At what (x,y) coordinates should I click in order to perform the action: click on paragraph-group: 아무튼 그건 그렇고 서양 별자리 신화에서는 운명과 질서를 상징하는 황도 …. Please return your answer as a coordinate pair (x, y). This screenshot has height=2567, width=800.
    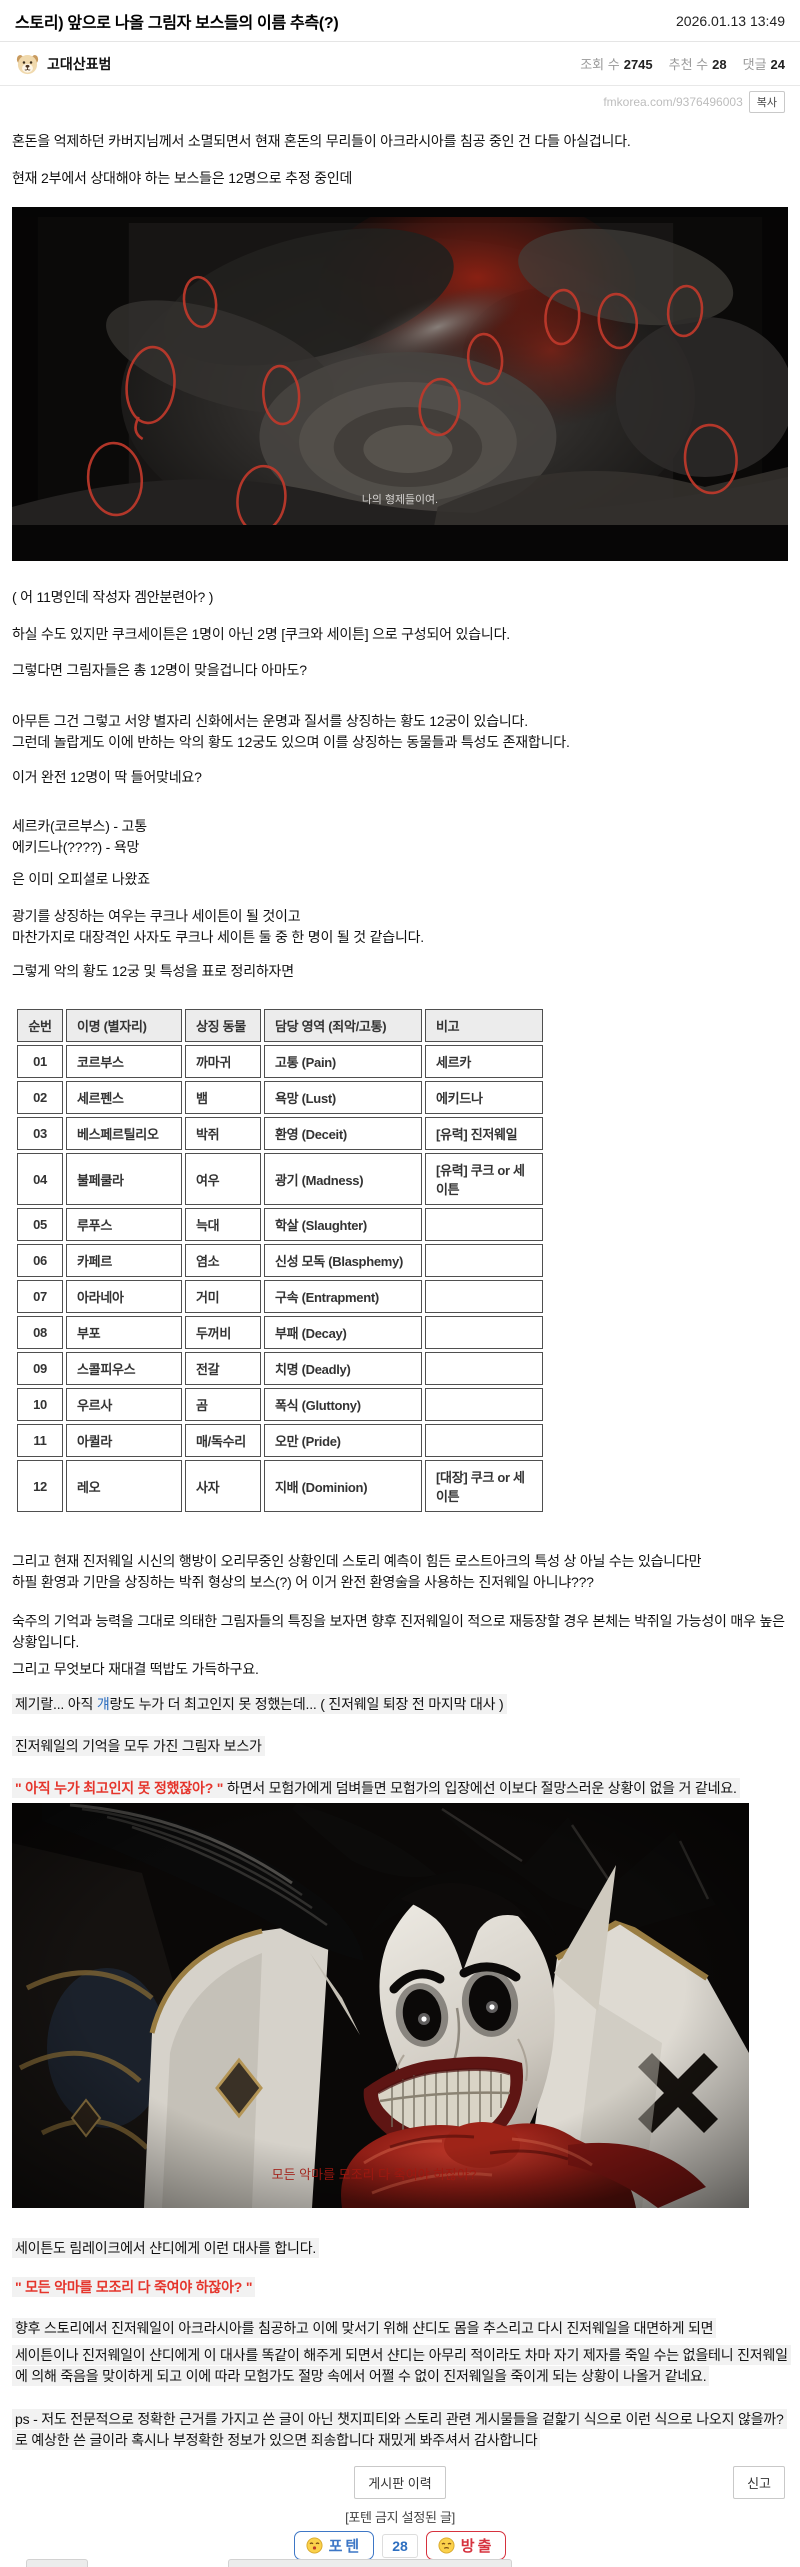
    Looking at the image, I should click on (400, 732).